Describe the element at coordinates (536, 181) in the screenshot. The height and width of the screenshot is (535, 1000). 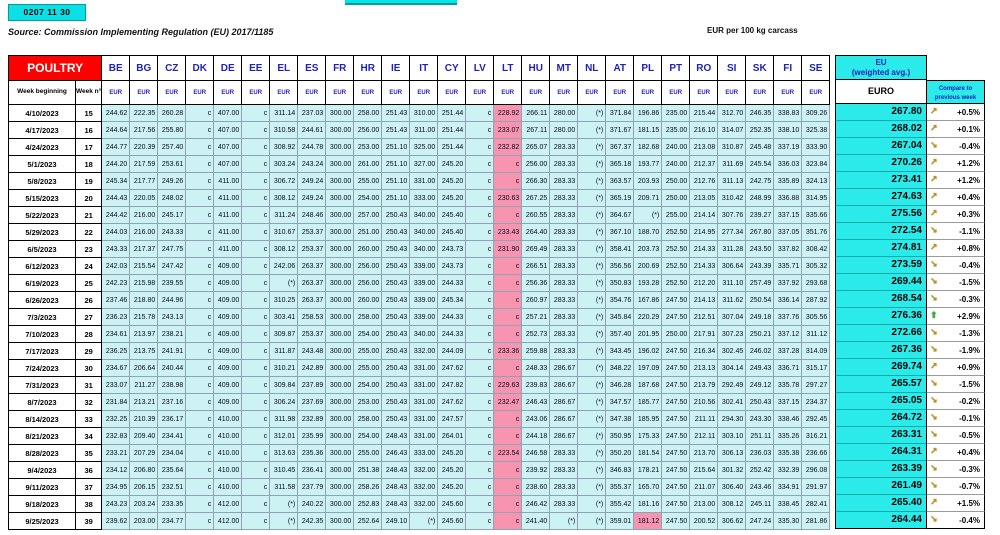
I see `price-cell-hu: 266.30` at that location.